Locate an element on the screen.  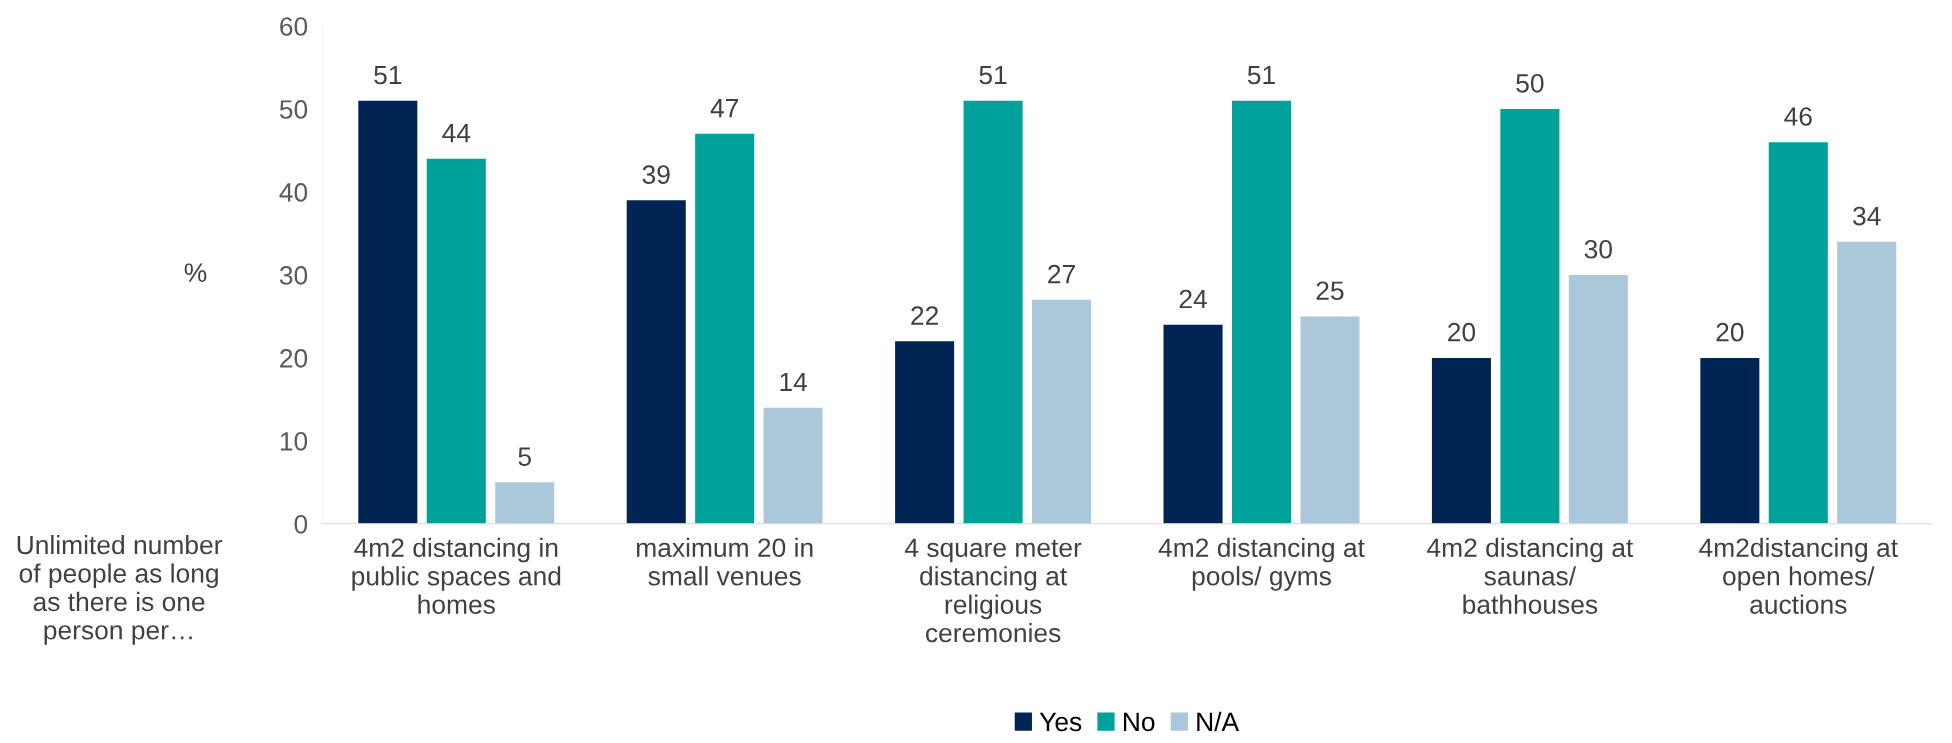
y-tick-label: 50 is located at coordinates (293, 109).